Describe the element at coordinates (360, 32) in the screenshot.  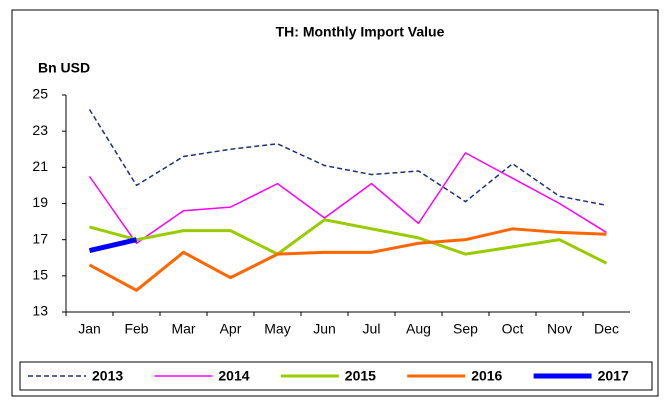
I see `chart-title: TH: Monthly Import Value` at that location.